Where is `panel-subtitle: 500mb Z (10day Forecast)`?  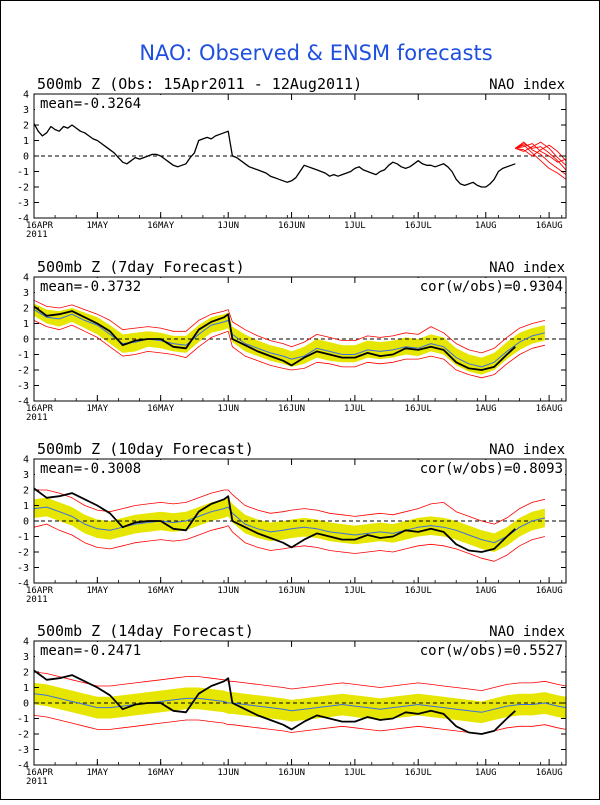 panel-subtitle: 500mb Z (10day Forecast) is located at coordinates (145, 449).